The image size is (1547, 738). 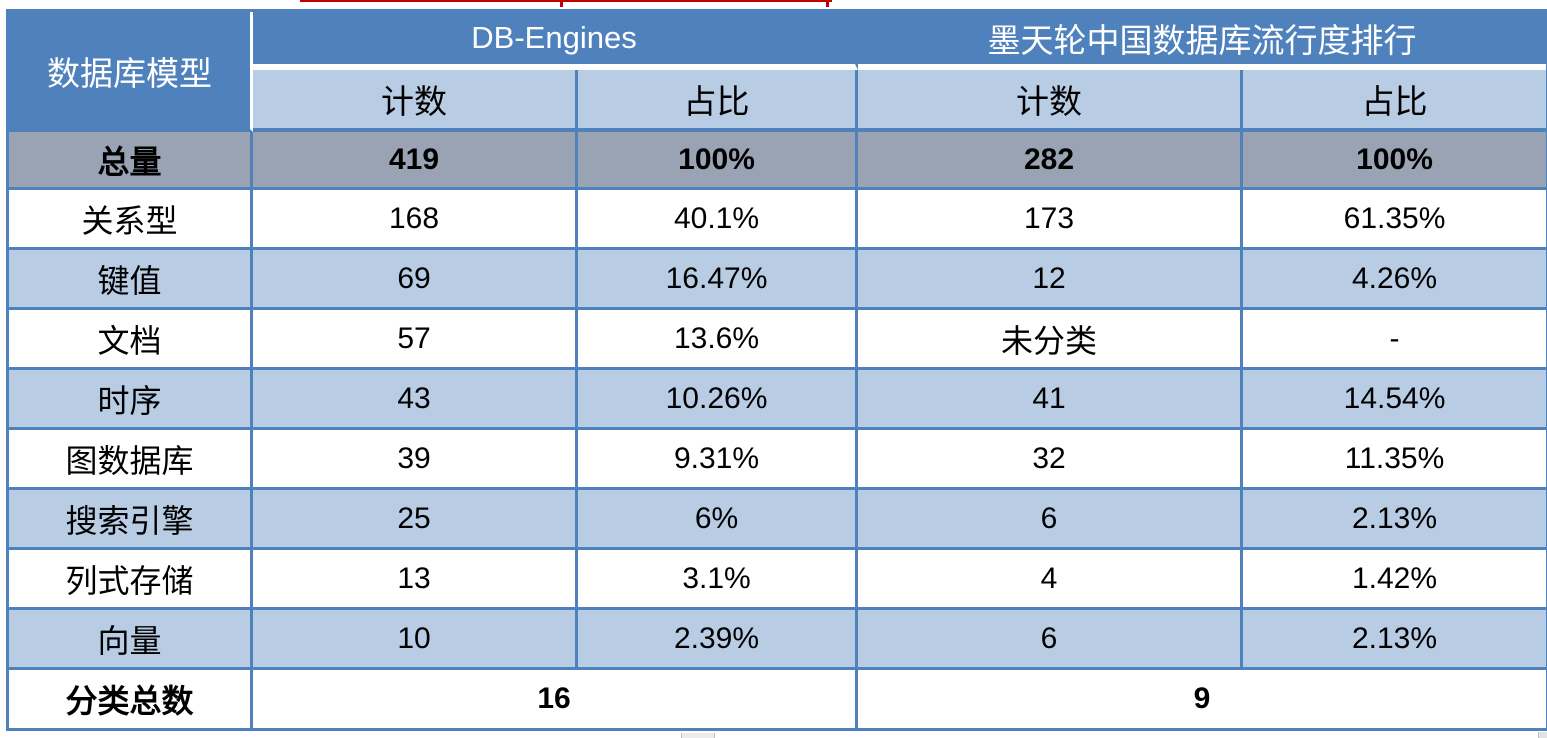 What do you see at coordinates (1395, 460) in the screenshot?
I see `modb-share-cell: 11.35%` at bounding box center [1395, 460].